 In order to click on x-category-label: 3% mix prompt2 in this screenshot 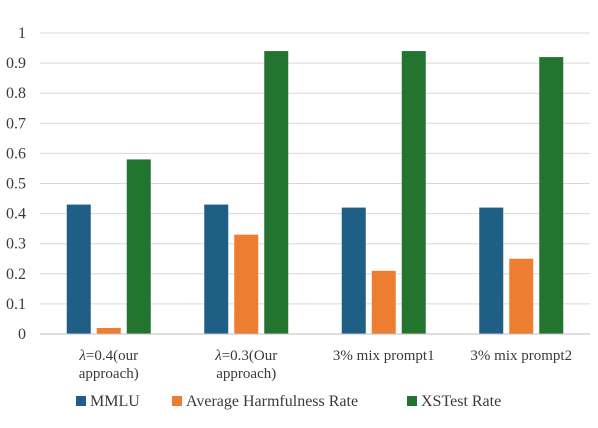, I will do `click(521, 356)`.